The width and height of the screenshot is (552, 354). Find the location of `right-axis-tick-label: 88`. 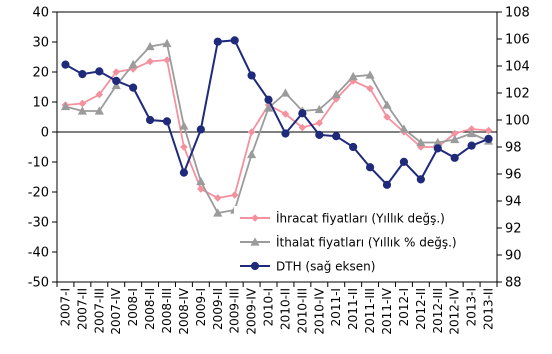

right-axis-tick-label: 88 is located at coordinates (513, 283).